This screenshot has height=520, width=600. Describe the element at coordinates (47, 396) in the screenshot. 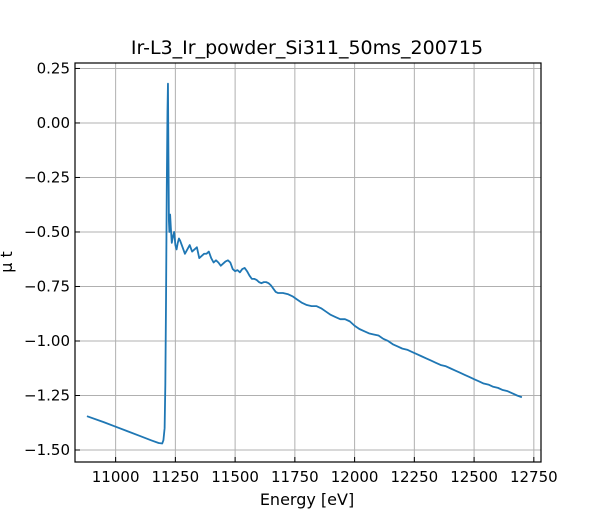

I see `y-tick-label: −1.25` at that location.